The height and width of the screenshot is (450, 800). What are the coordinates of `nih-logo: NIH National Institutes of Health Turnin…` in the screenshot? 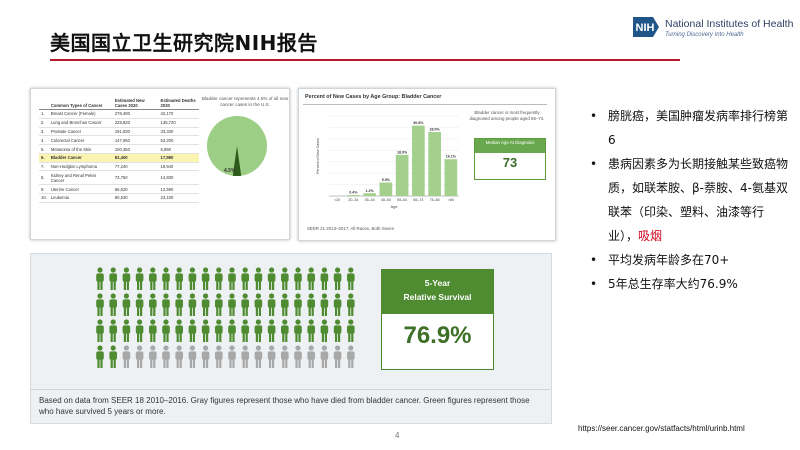 It's located at (713, 29).